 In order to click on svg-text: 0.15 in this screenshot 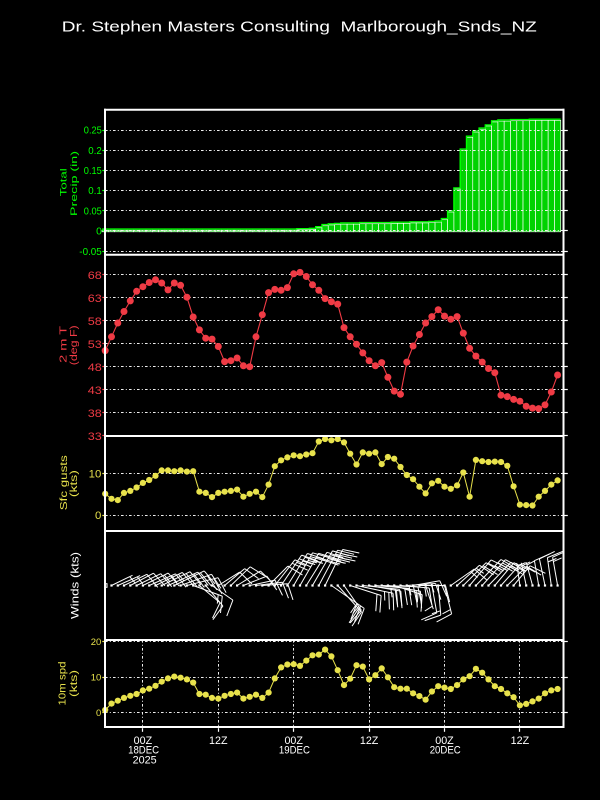, I will do `click(93, 171)`.